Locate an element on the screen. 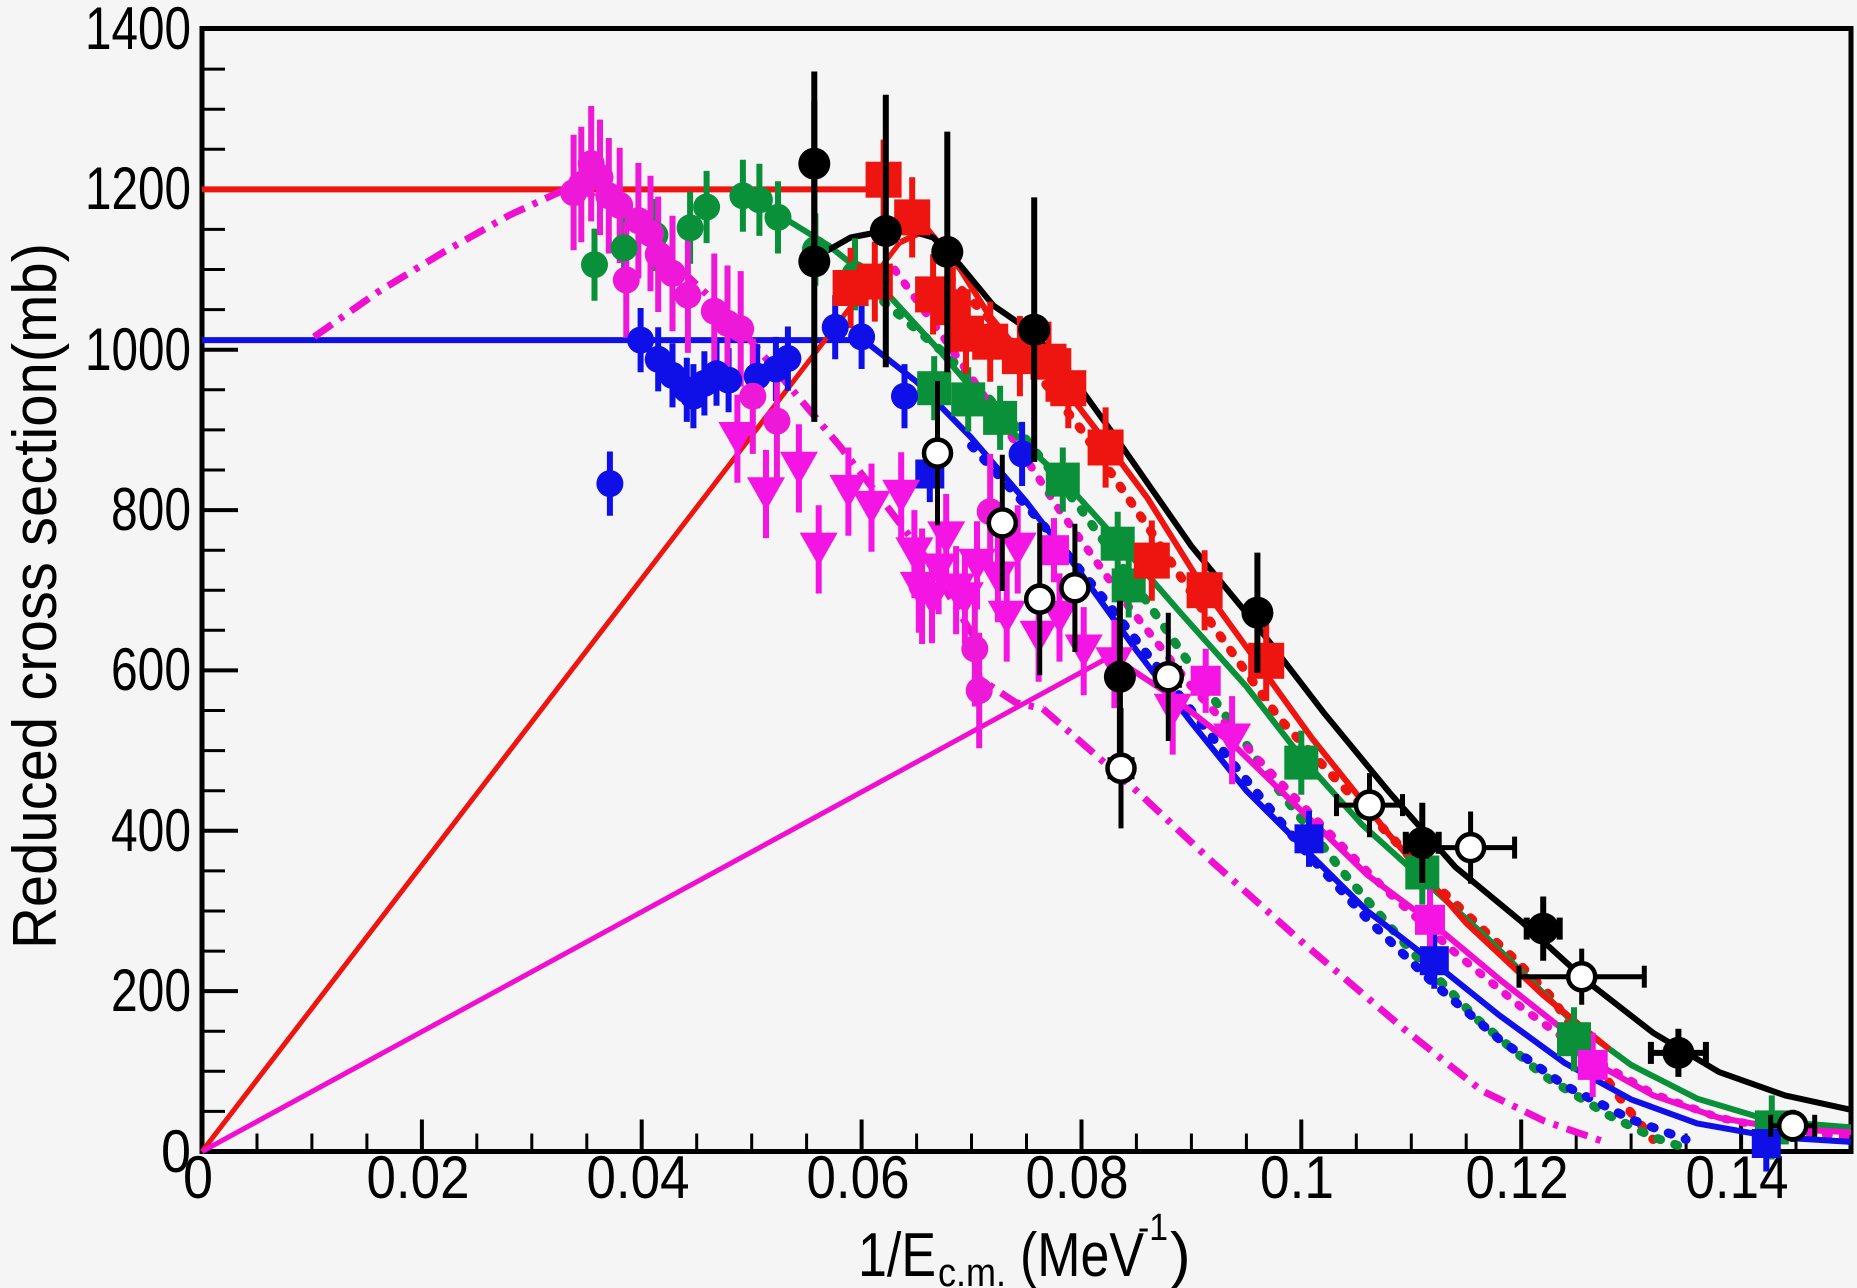 This screenshot has height=1288, width=1857. svg-text: 800 is located at coordinates (151, 509).